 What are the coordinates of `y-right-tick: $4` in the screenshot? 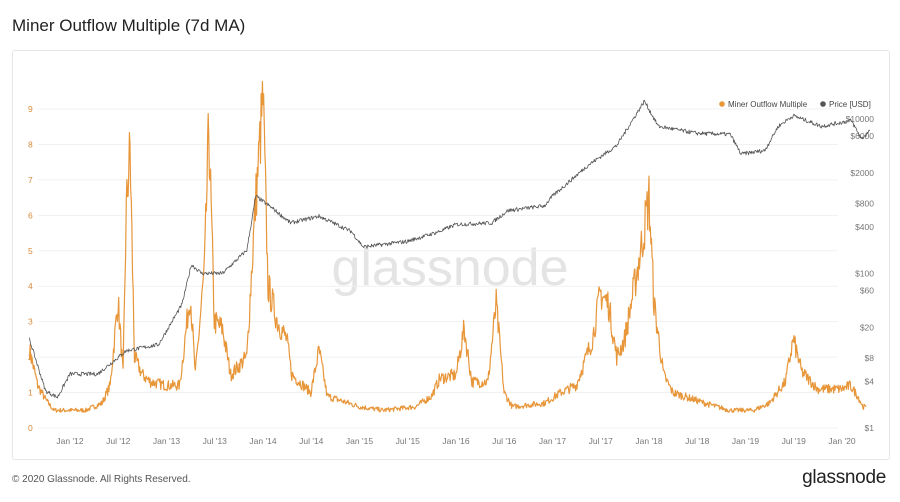 It's located at (870, 381).